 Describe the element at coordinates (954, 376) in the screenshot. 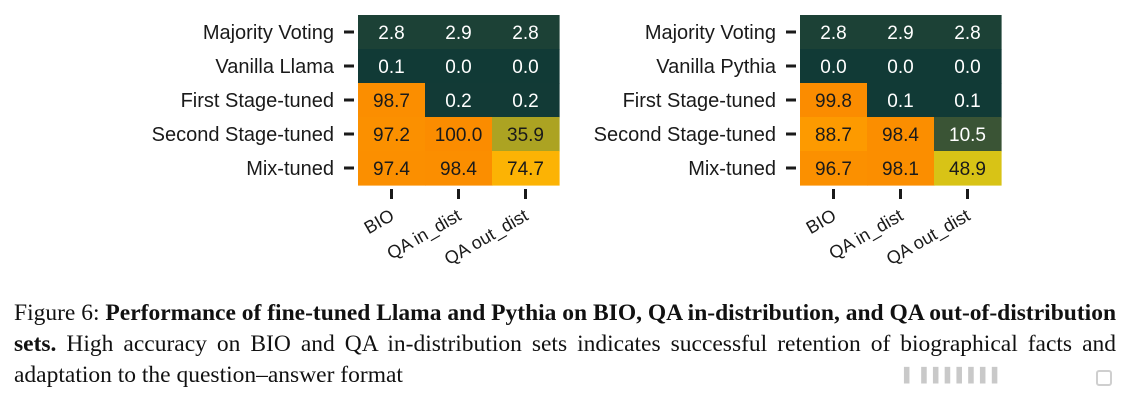

I see `watermark-blur: ▌ ▌▌▌▌▌▌▌` at that location.